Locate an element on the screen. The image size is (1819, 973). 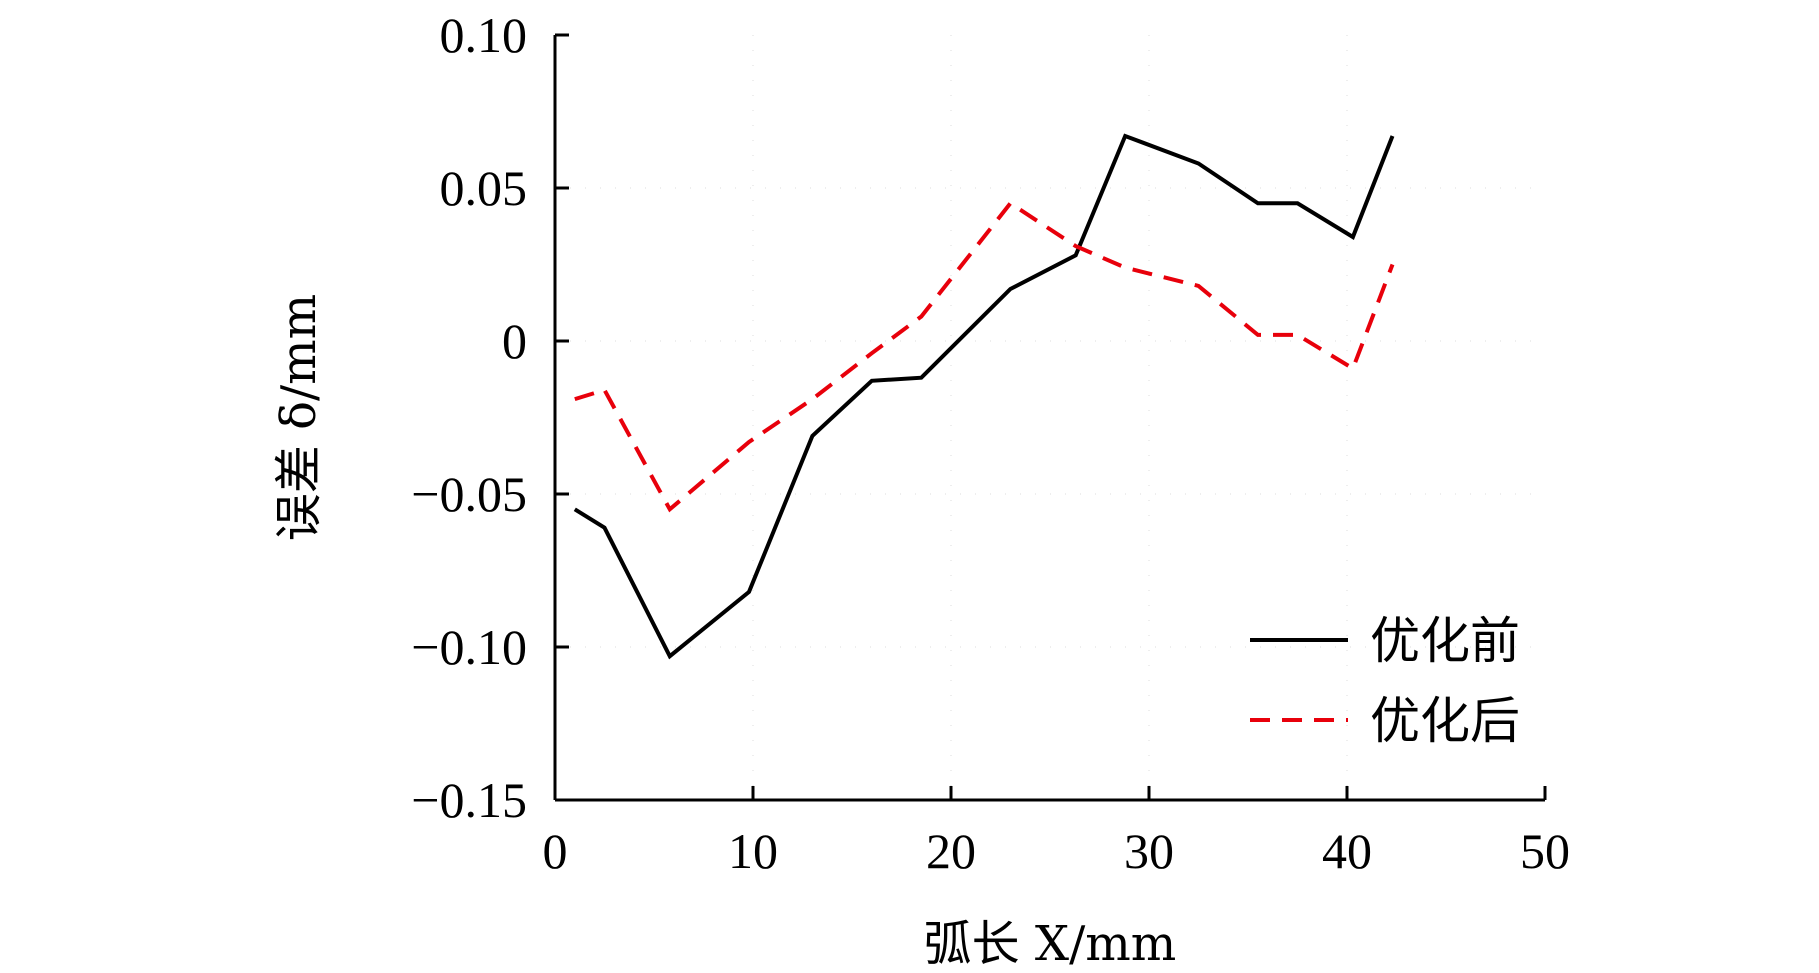
x-tick-label: 10 is located at coordinates (753, 851).